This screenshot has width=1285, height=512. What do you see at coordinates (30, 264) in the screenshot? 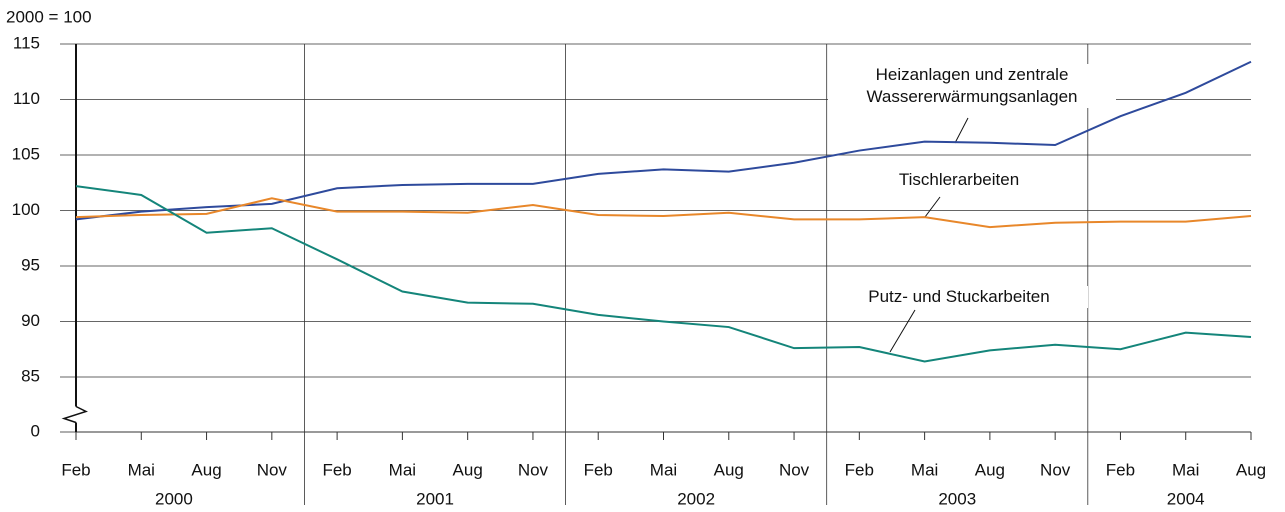
I see `y-tick-label: 95` at bounding box center [30, 264].